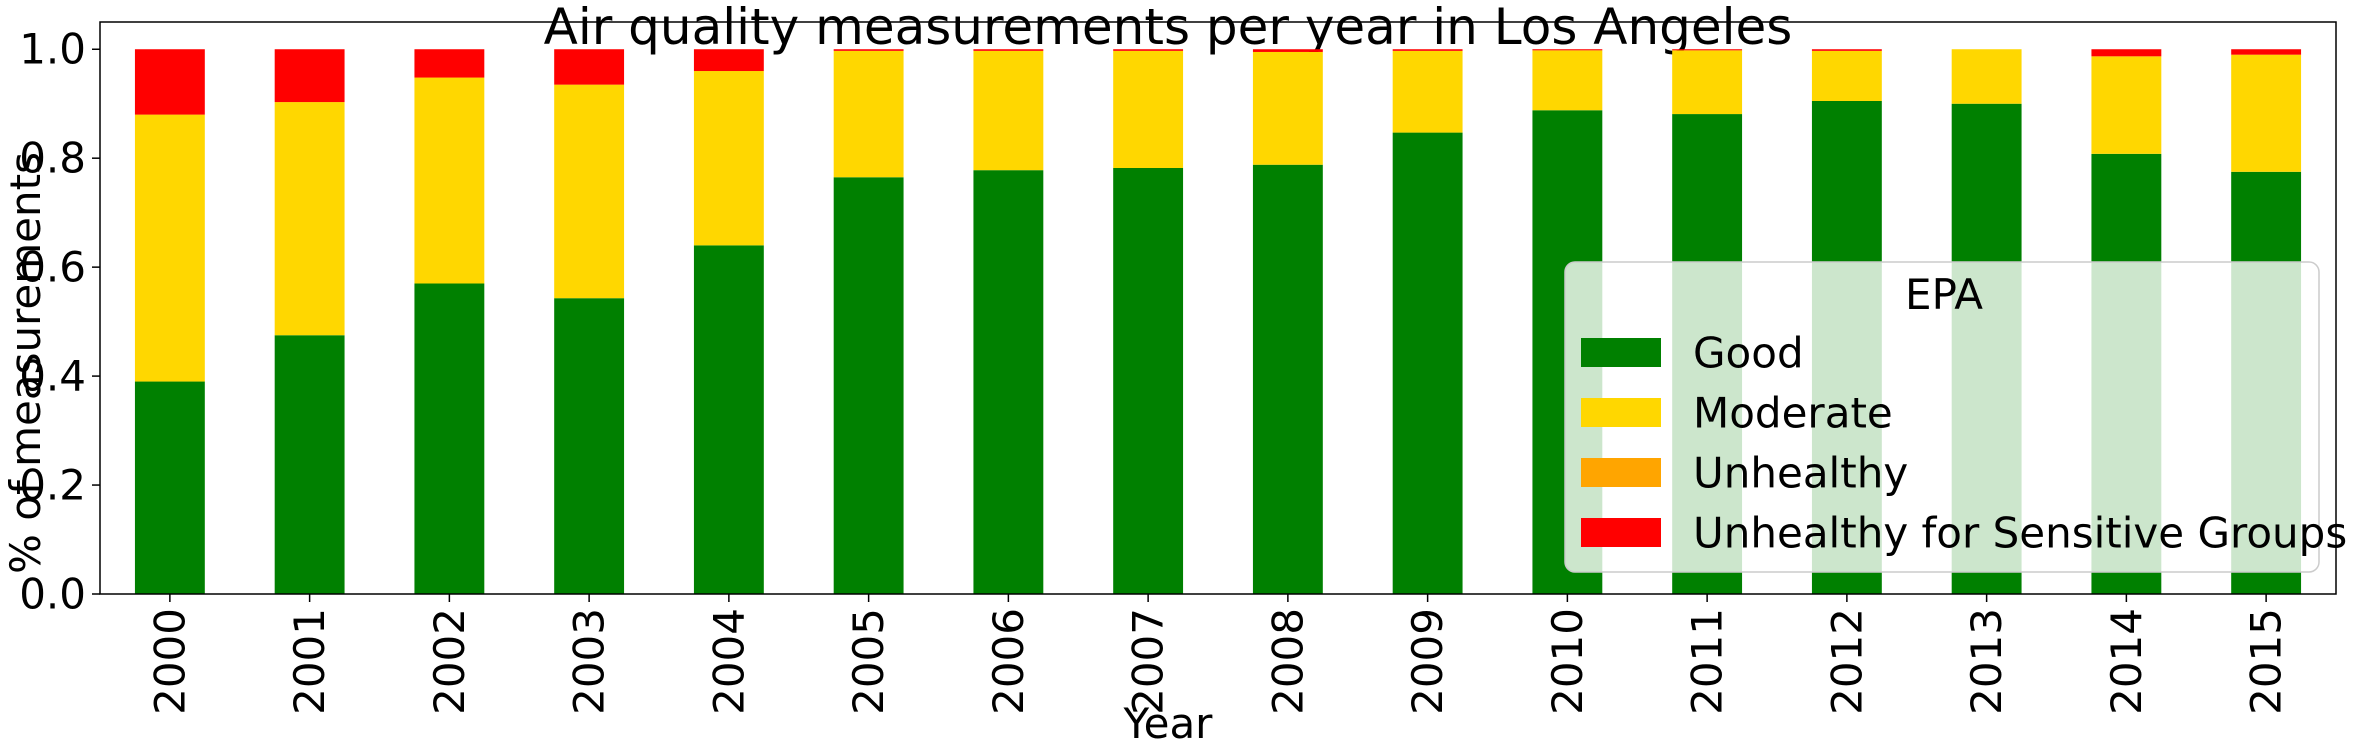  I want to click on bar-good-2009, so click(1427, 363).